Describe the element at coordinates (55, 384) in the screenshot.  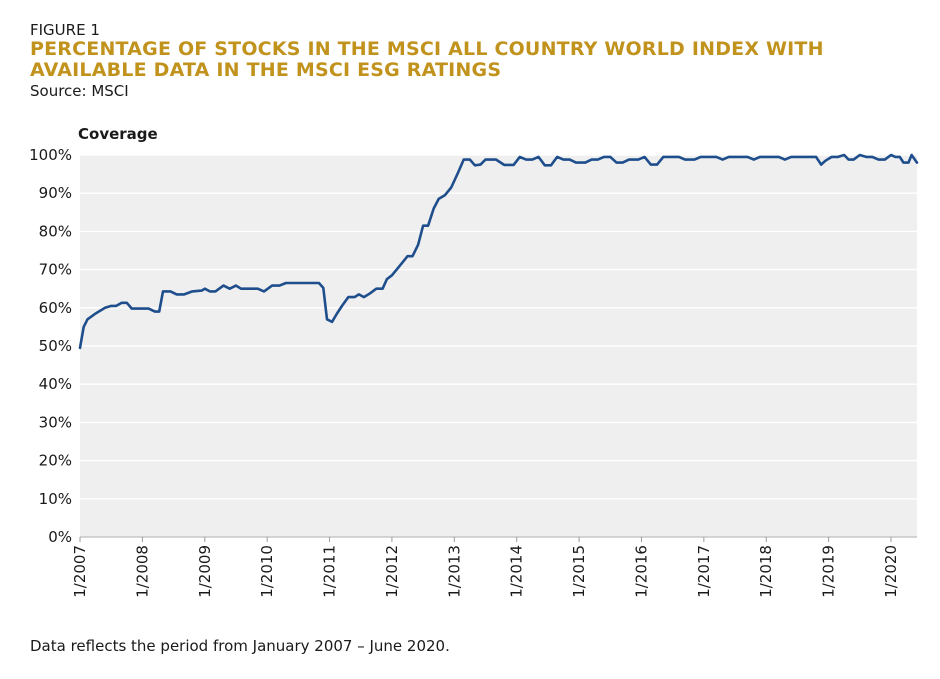
I see `y-tick-label: 40%` at that location.